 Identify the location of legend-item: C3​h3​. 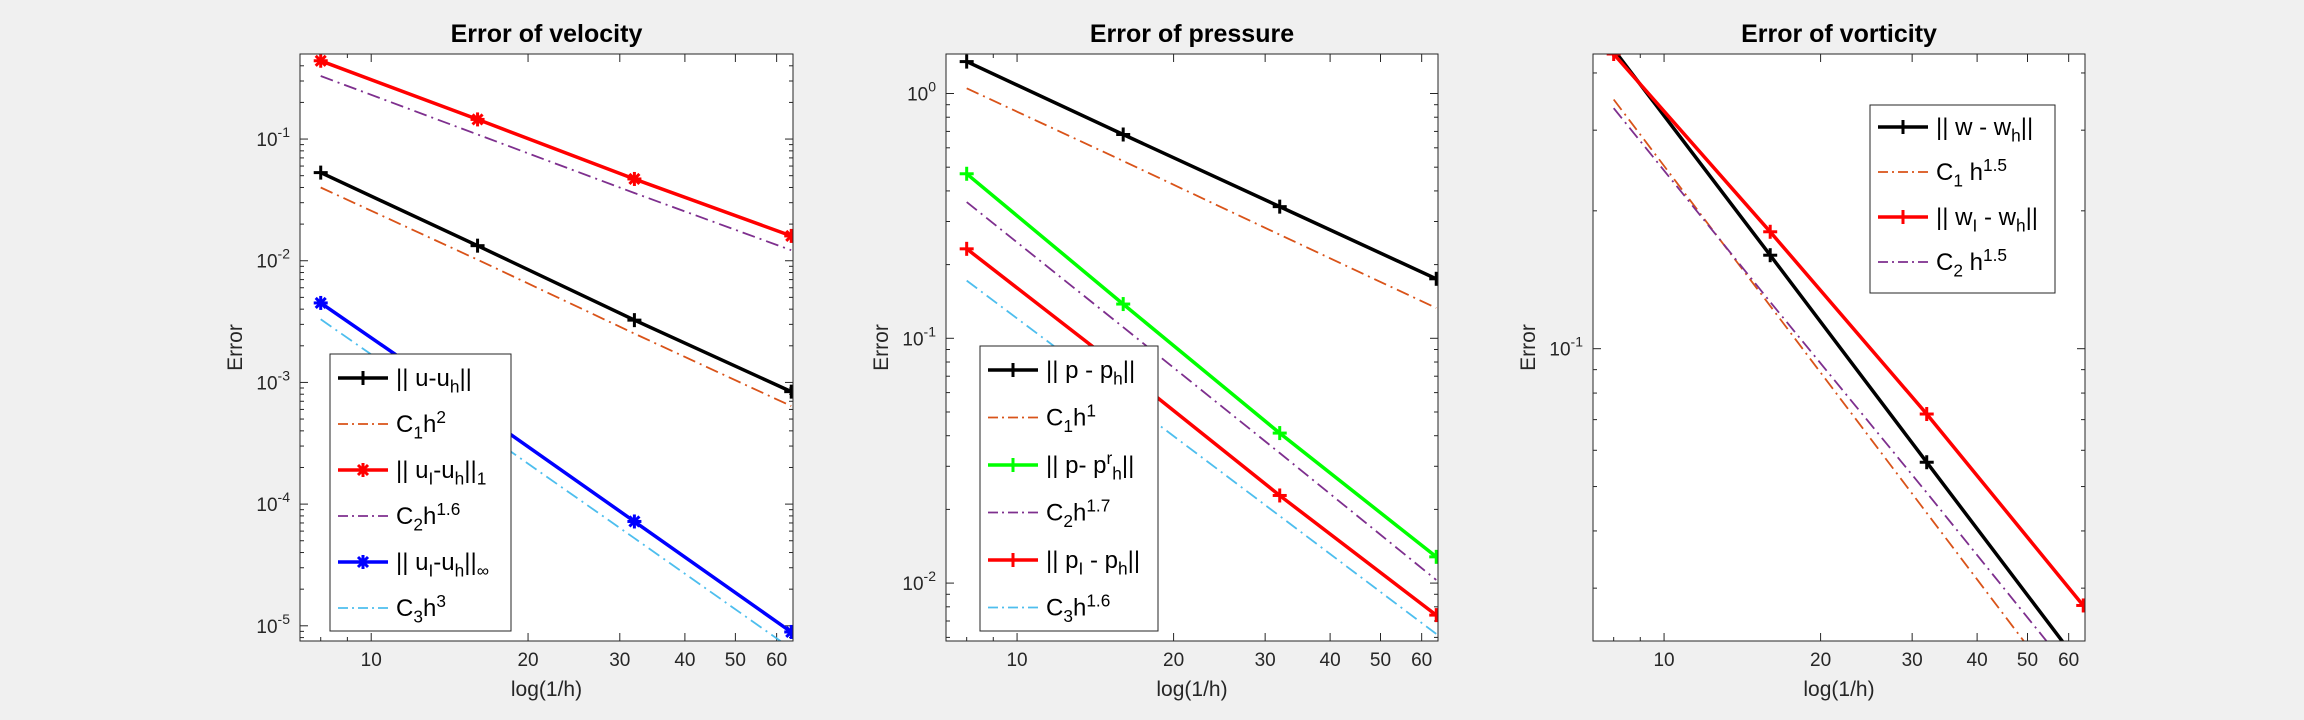
(392, 609).